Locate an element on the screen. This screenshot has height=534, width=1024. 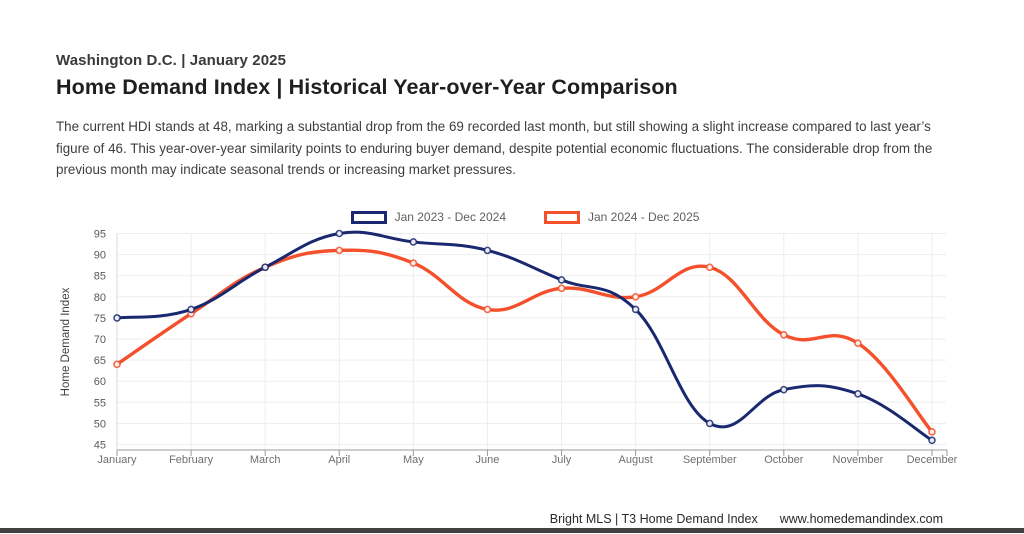
legend-label: Jan 2023 - Dec 2024 is located at coordinates (450, 217).